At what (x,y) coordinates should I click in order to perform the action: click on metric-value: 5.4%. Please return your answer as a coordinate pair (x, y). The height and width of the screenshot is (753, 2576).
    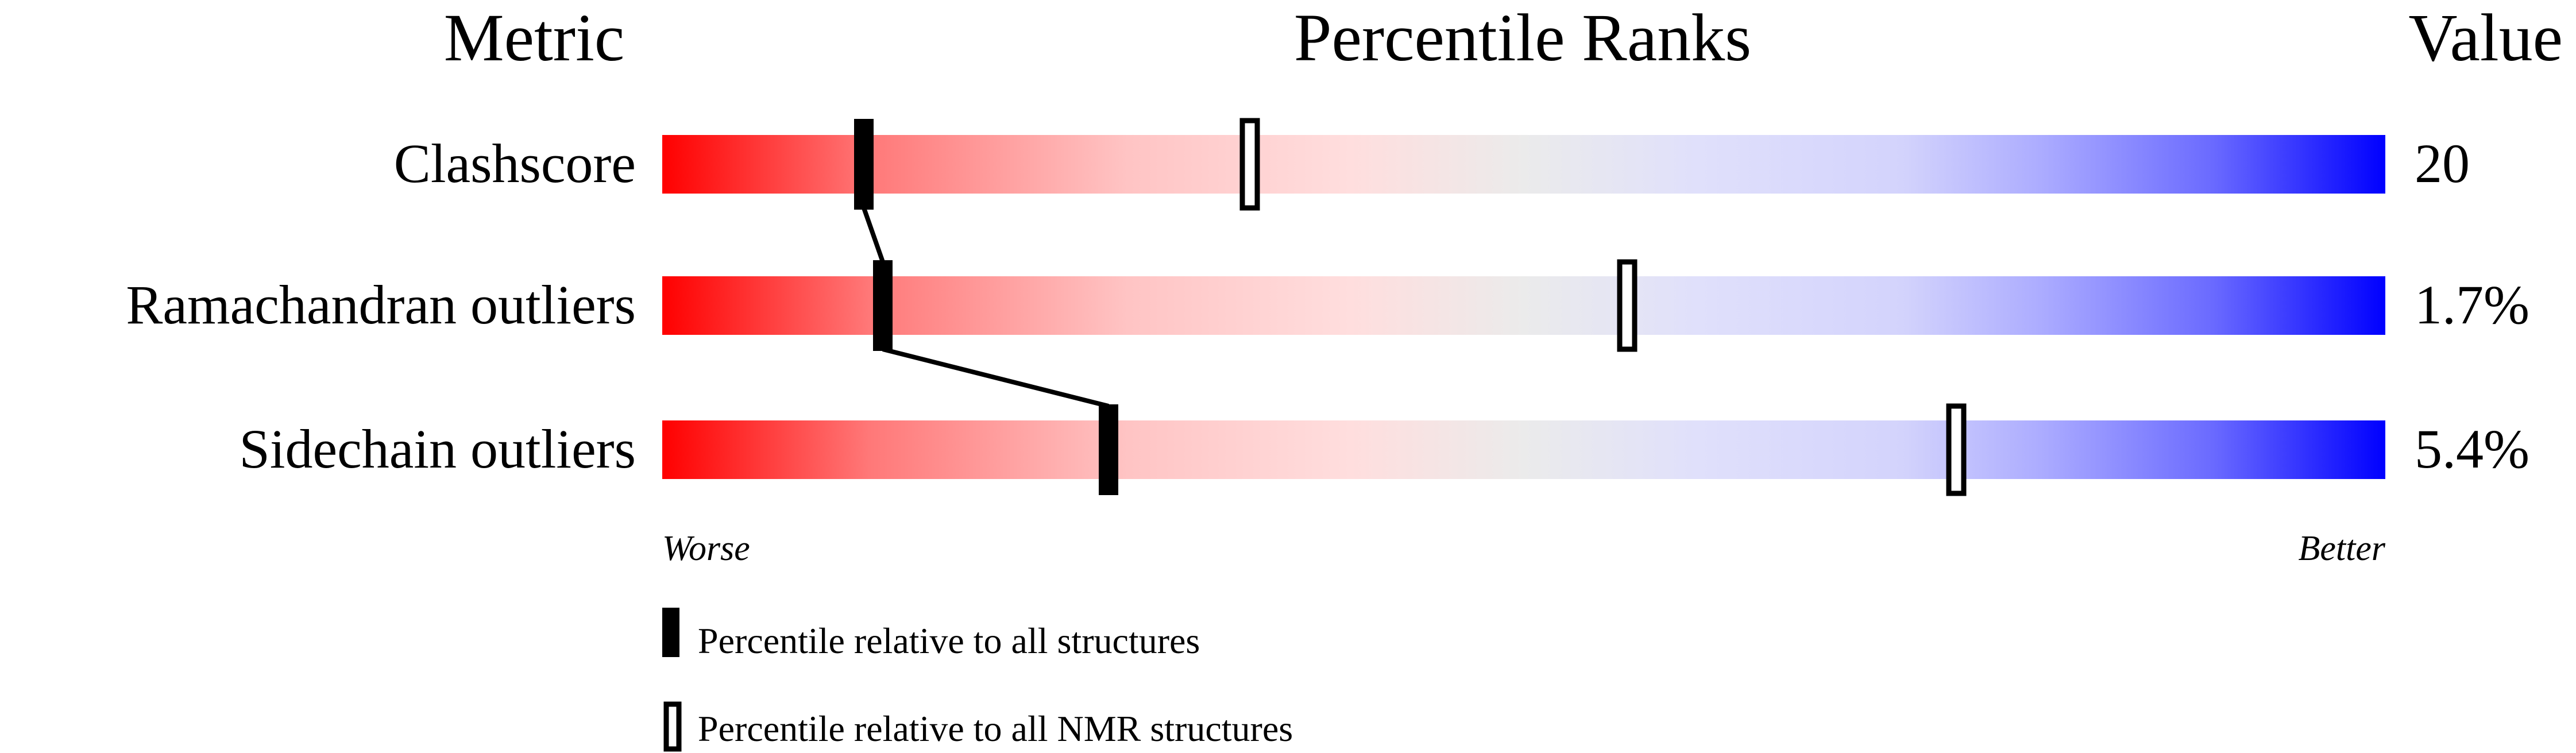
    Looking at the image, I should click on (2472, 449).